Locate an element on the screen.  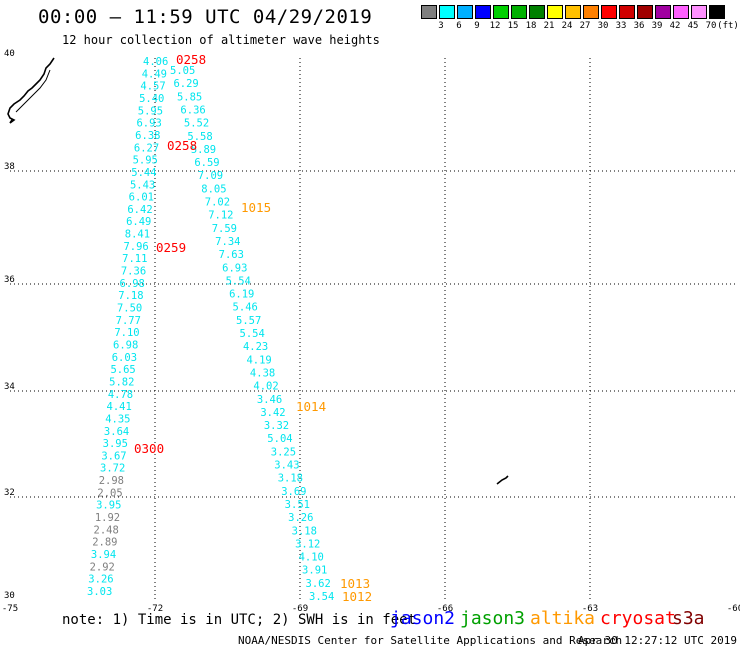
wave-height-value: 4.38 is located at coordinates (262, 373).